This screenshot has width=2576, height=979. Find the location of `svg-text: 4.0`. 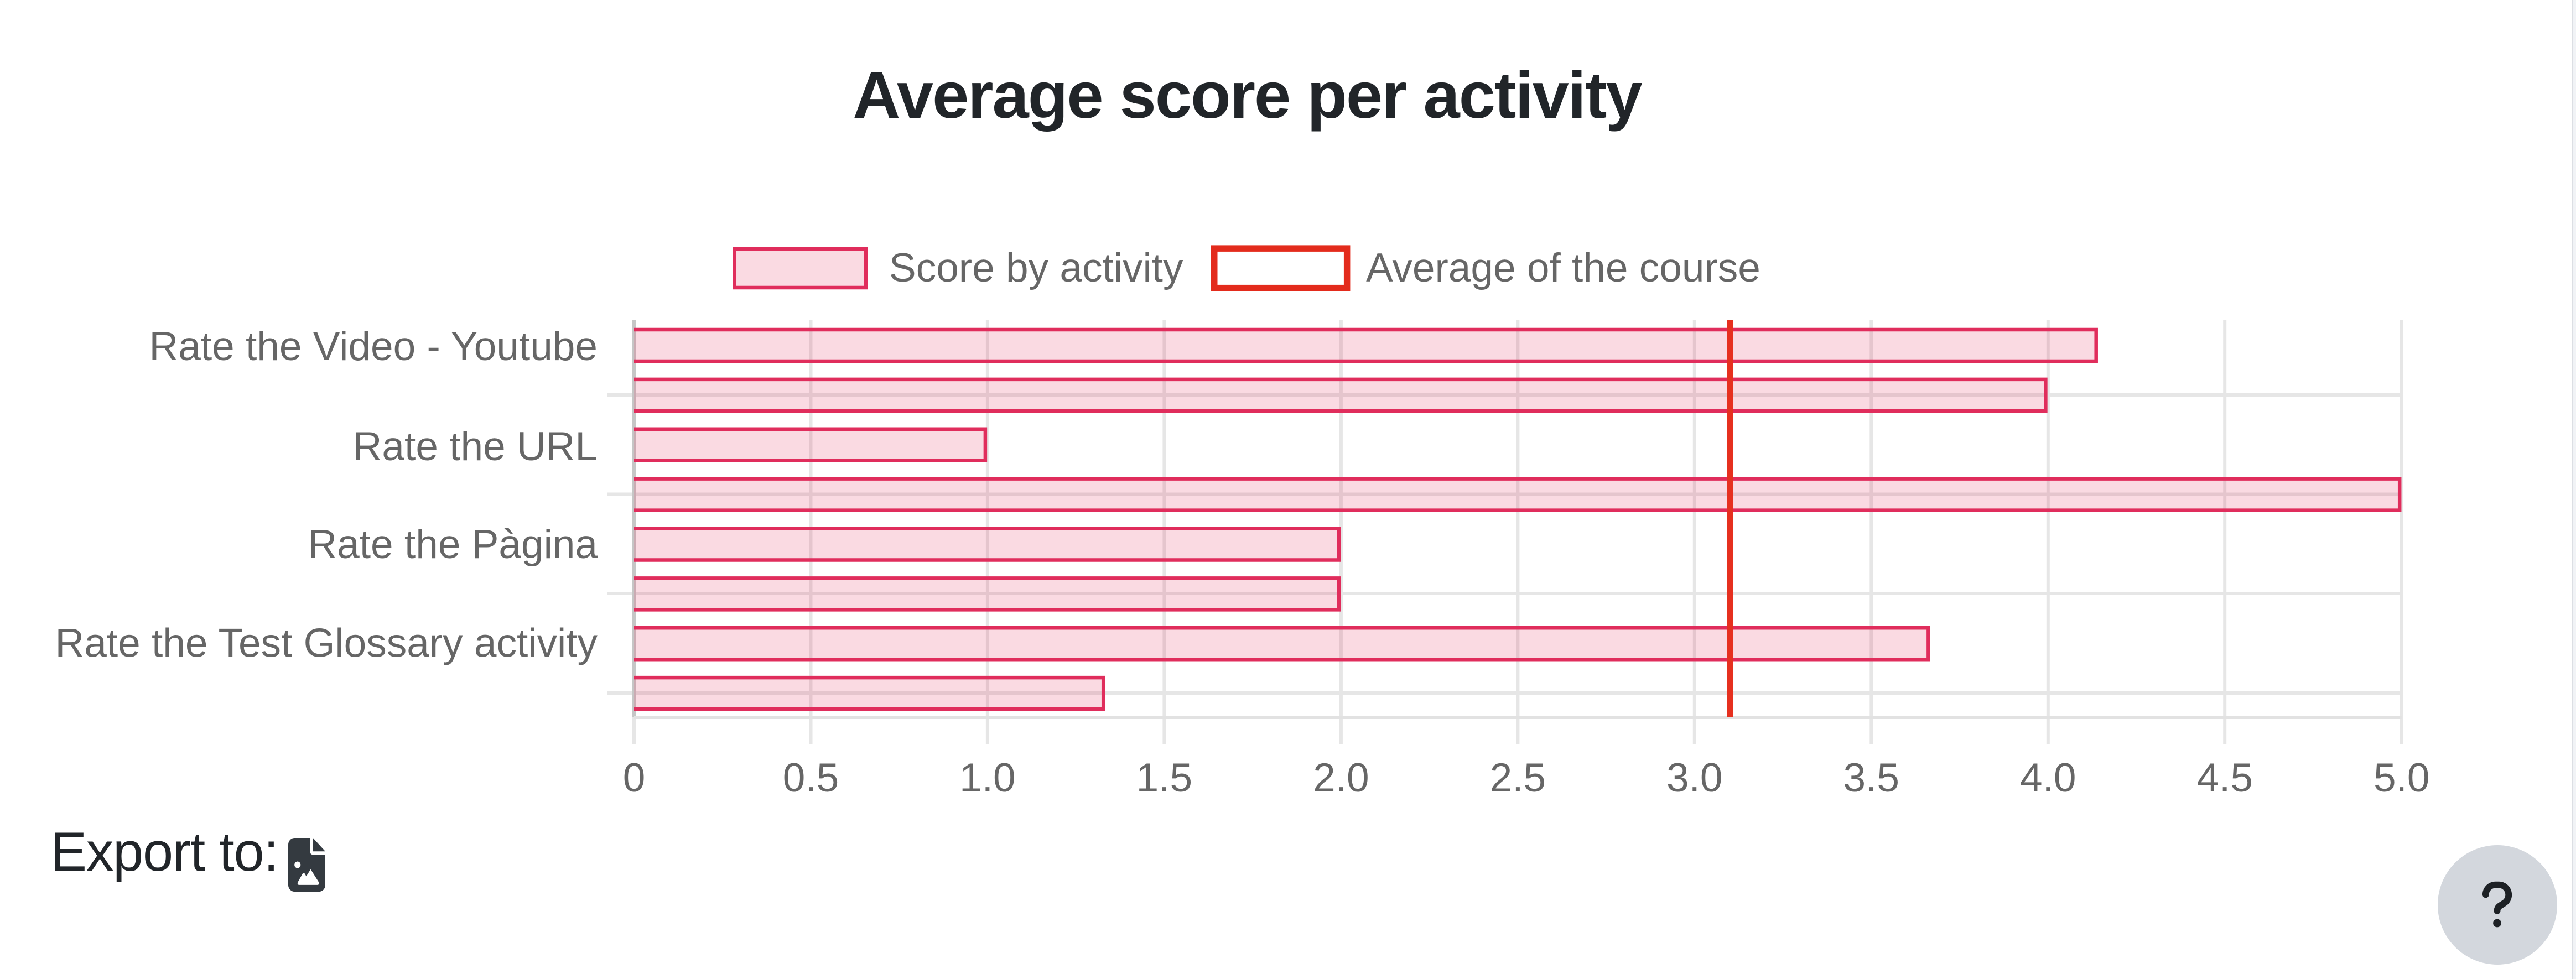

svg-text: 4.0 is located at coordinates (2048, 778).